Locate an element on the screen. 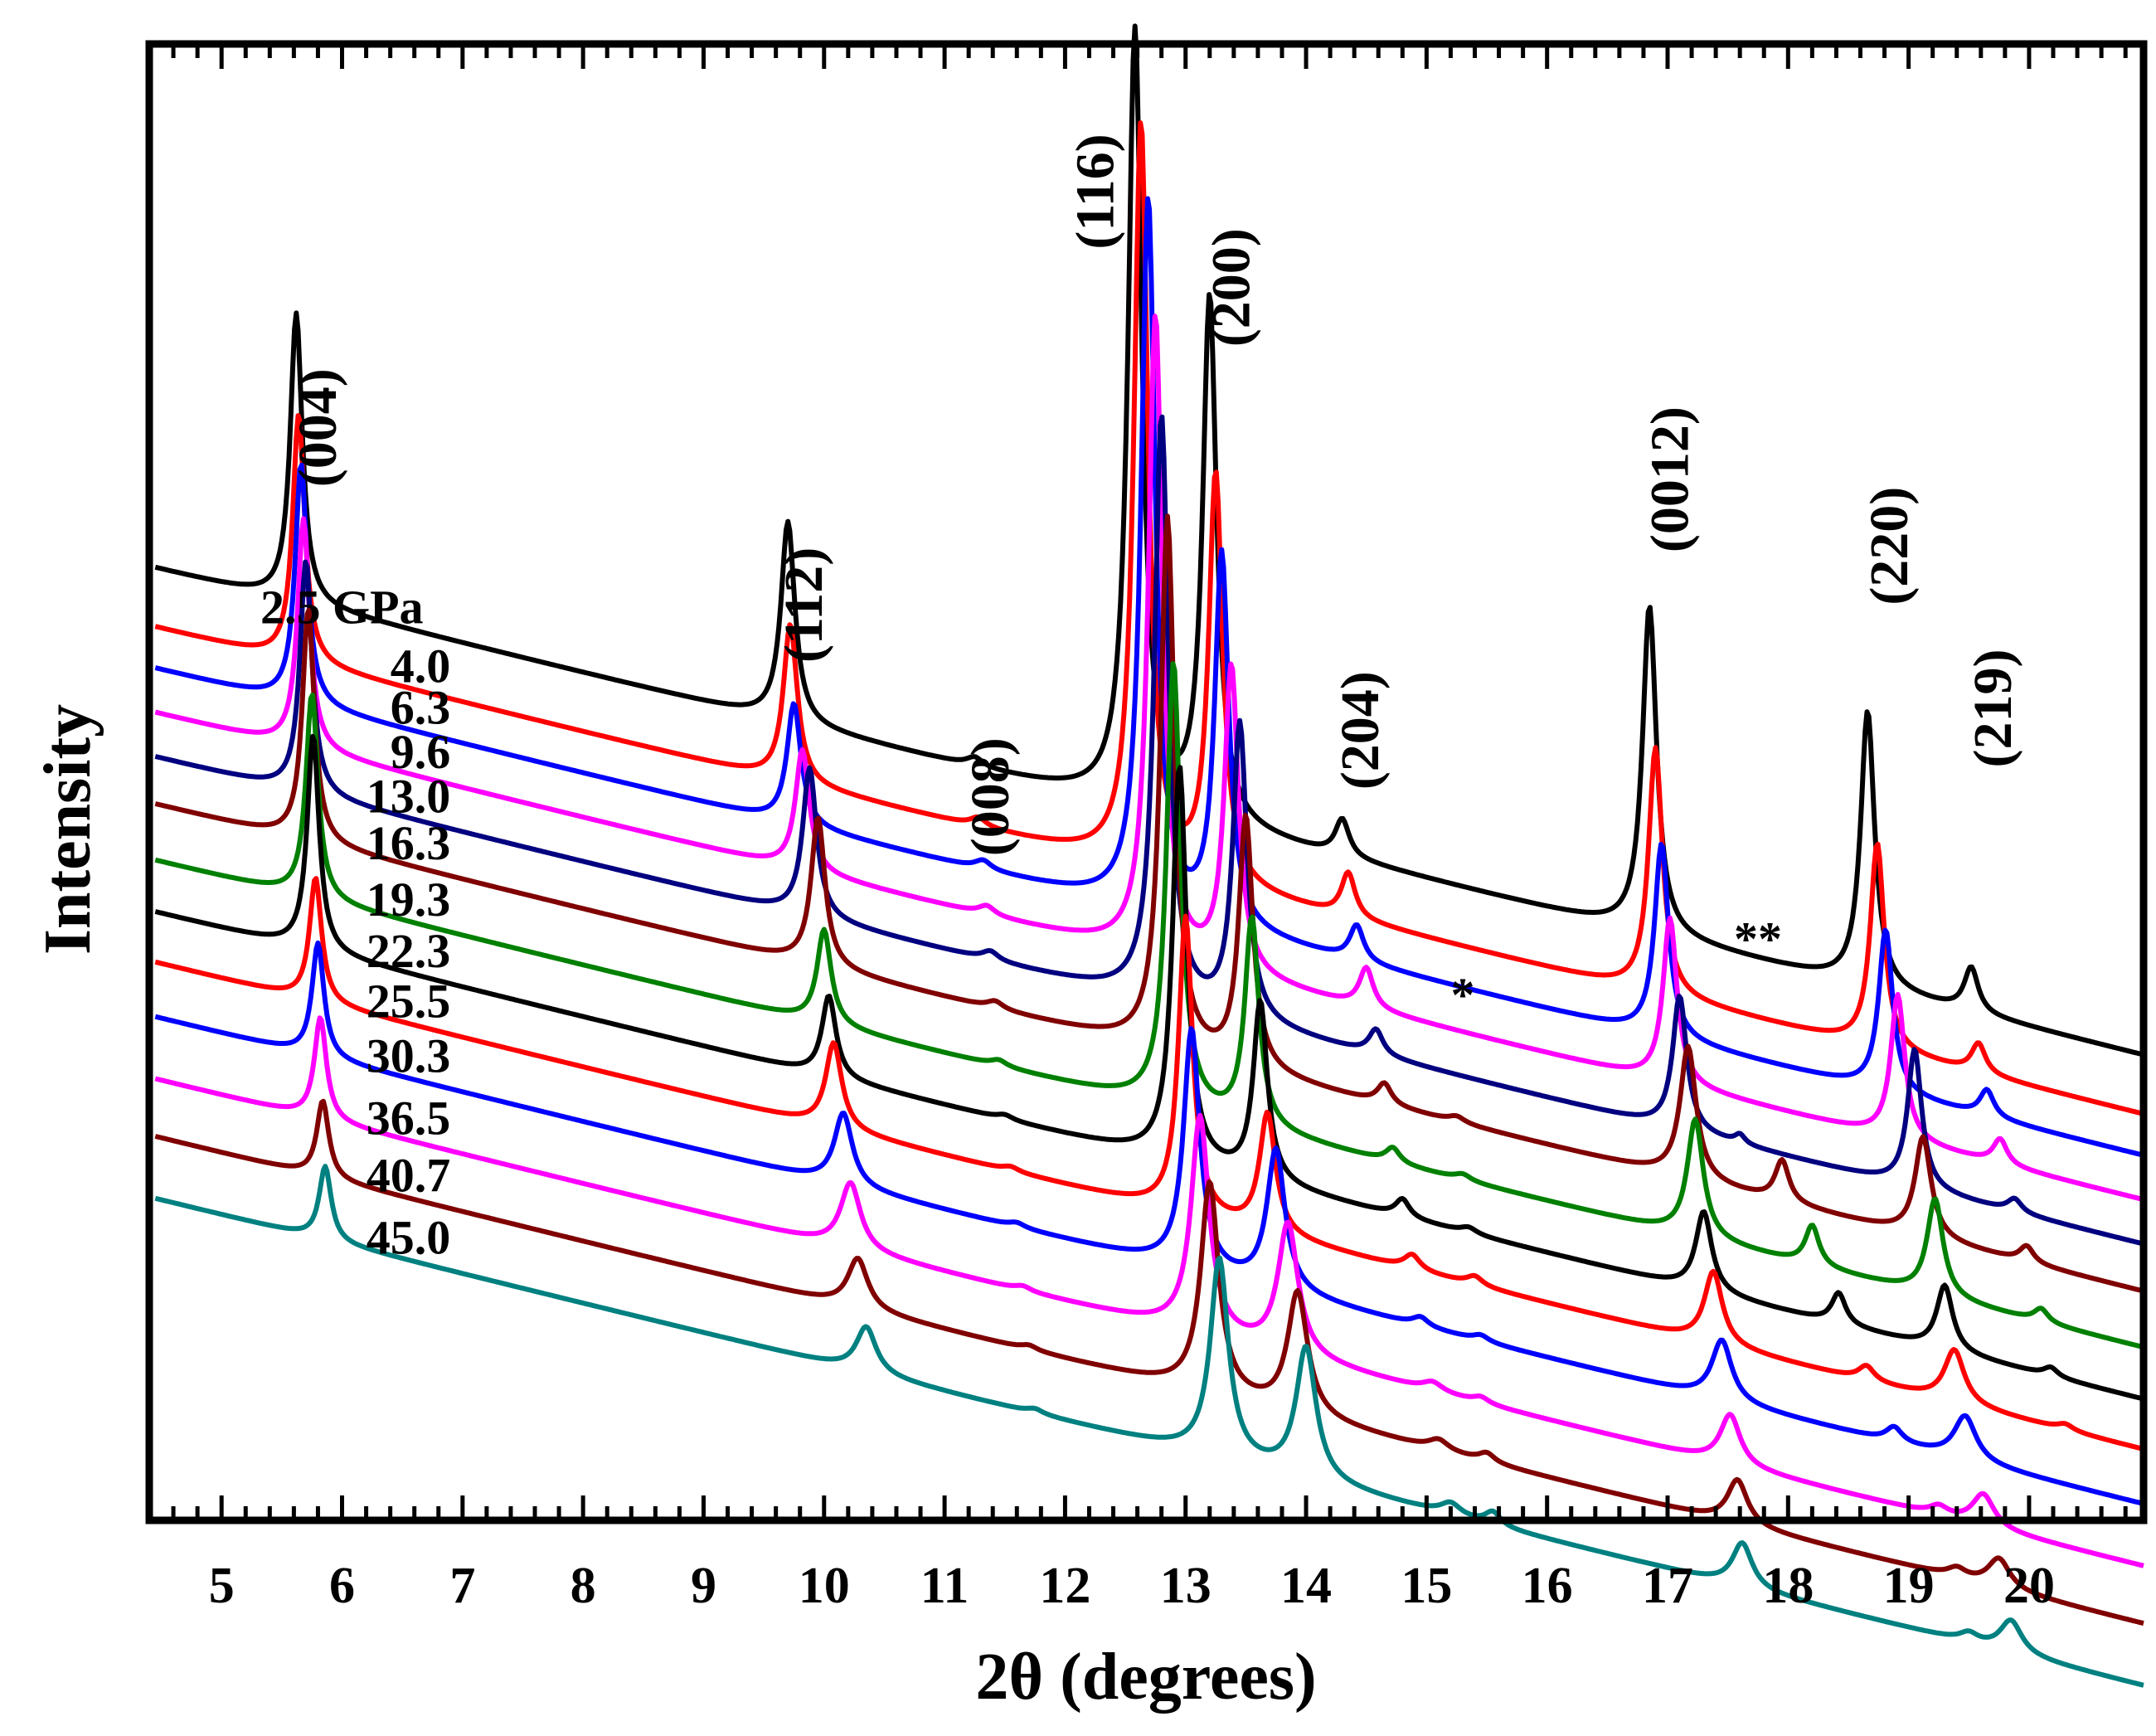  peak-label: (004) is located at coordinates (318, 427).